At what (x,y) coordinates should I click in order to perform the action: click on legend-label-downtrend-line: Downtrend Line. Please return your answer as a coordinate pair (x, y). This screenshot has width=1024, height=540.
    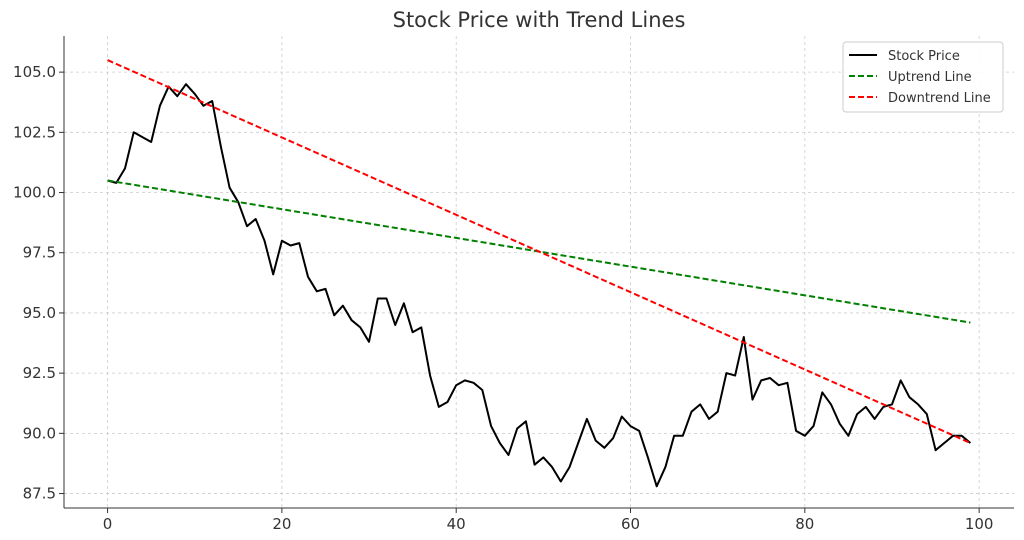
    Looking at the image, I should click on (939, 98).